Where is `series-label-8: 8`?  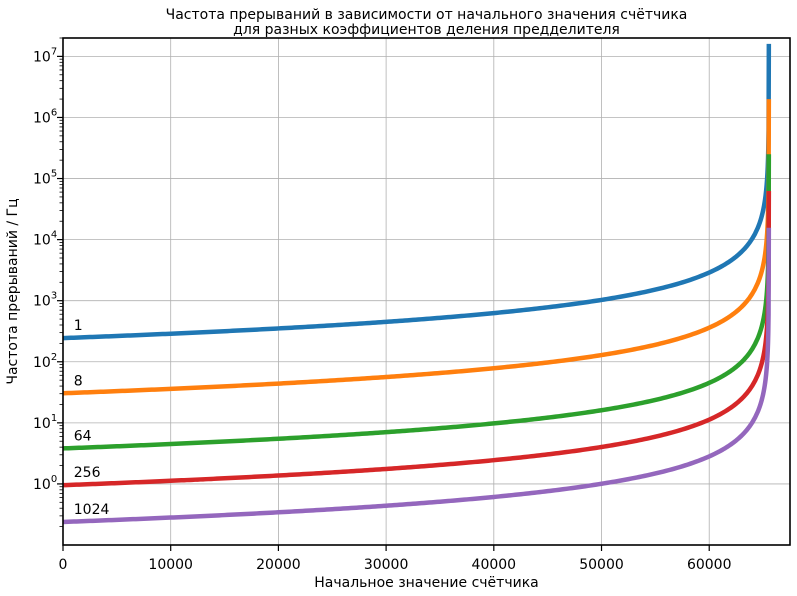 series-label-8: 8 is located at coordinates (78, 381).